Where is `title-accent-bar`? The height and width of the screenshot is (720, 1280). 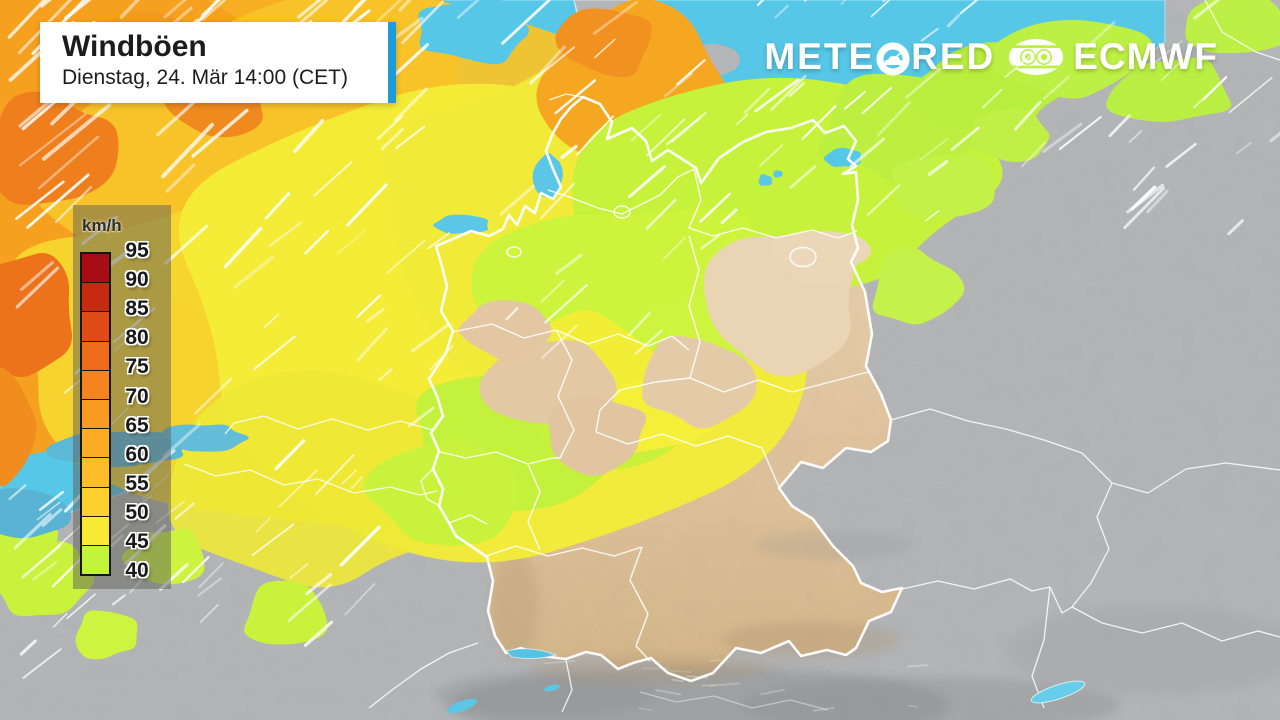 title-accent-bar is located at coordinates (392, 62).